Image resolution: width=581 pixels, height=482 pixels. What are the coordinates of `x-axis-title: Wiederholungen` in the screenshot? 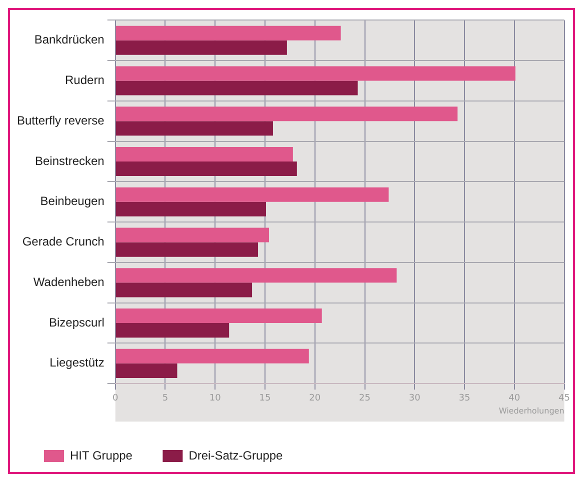 It's located at (531, 411).